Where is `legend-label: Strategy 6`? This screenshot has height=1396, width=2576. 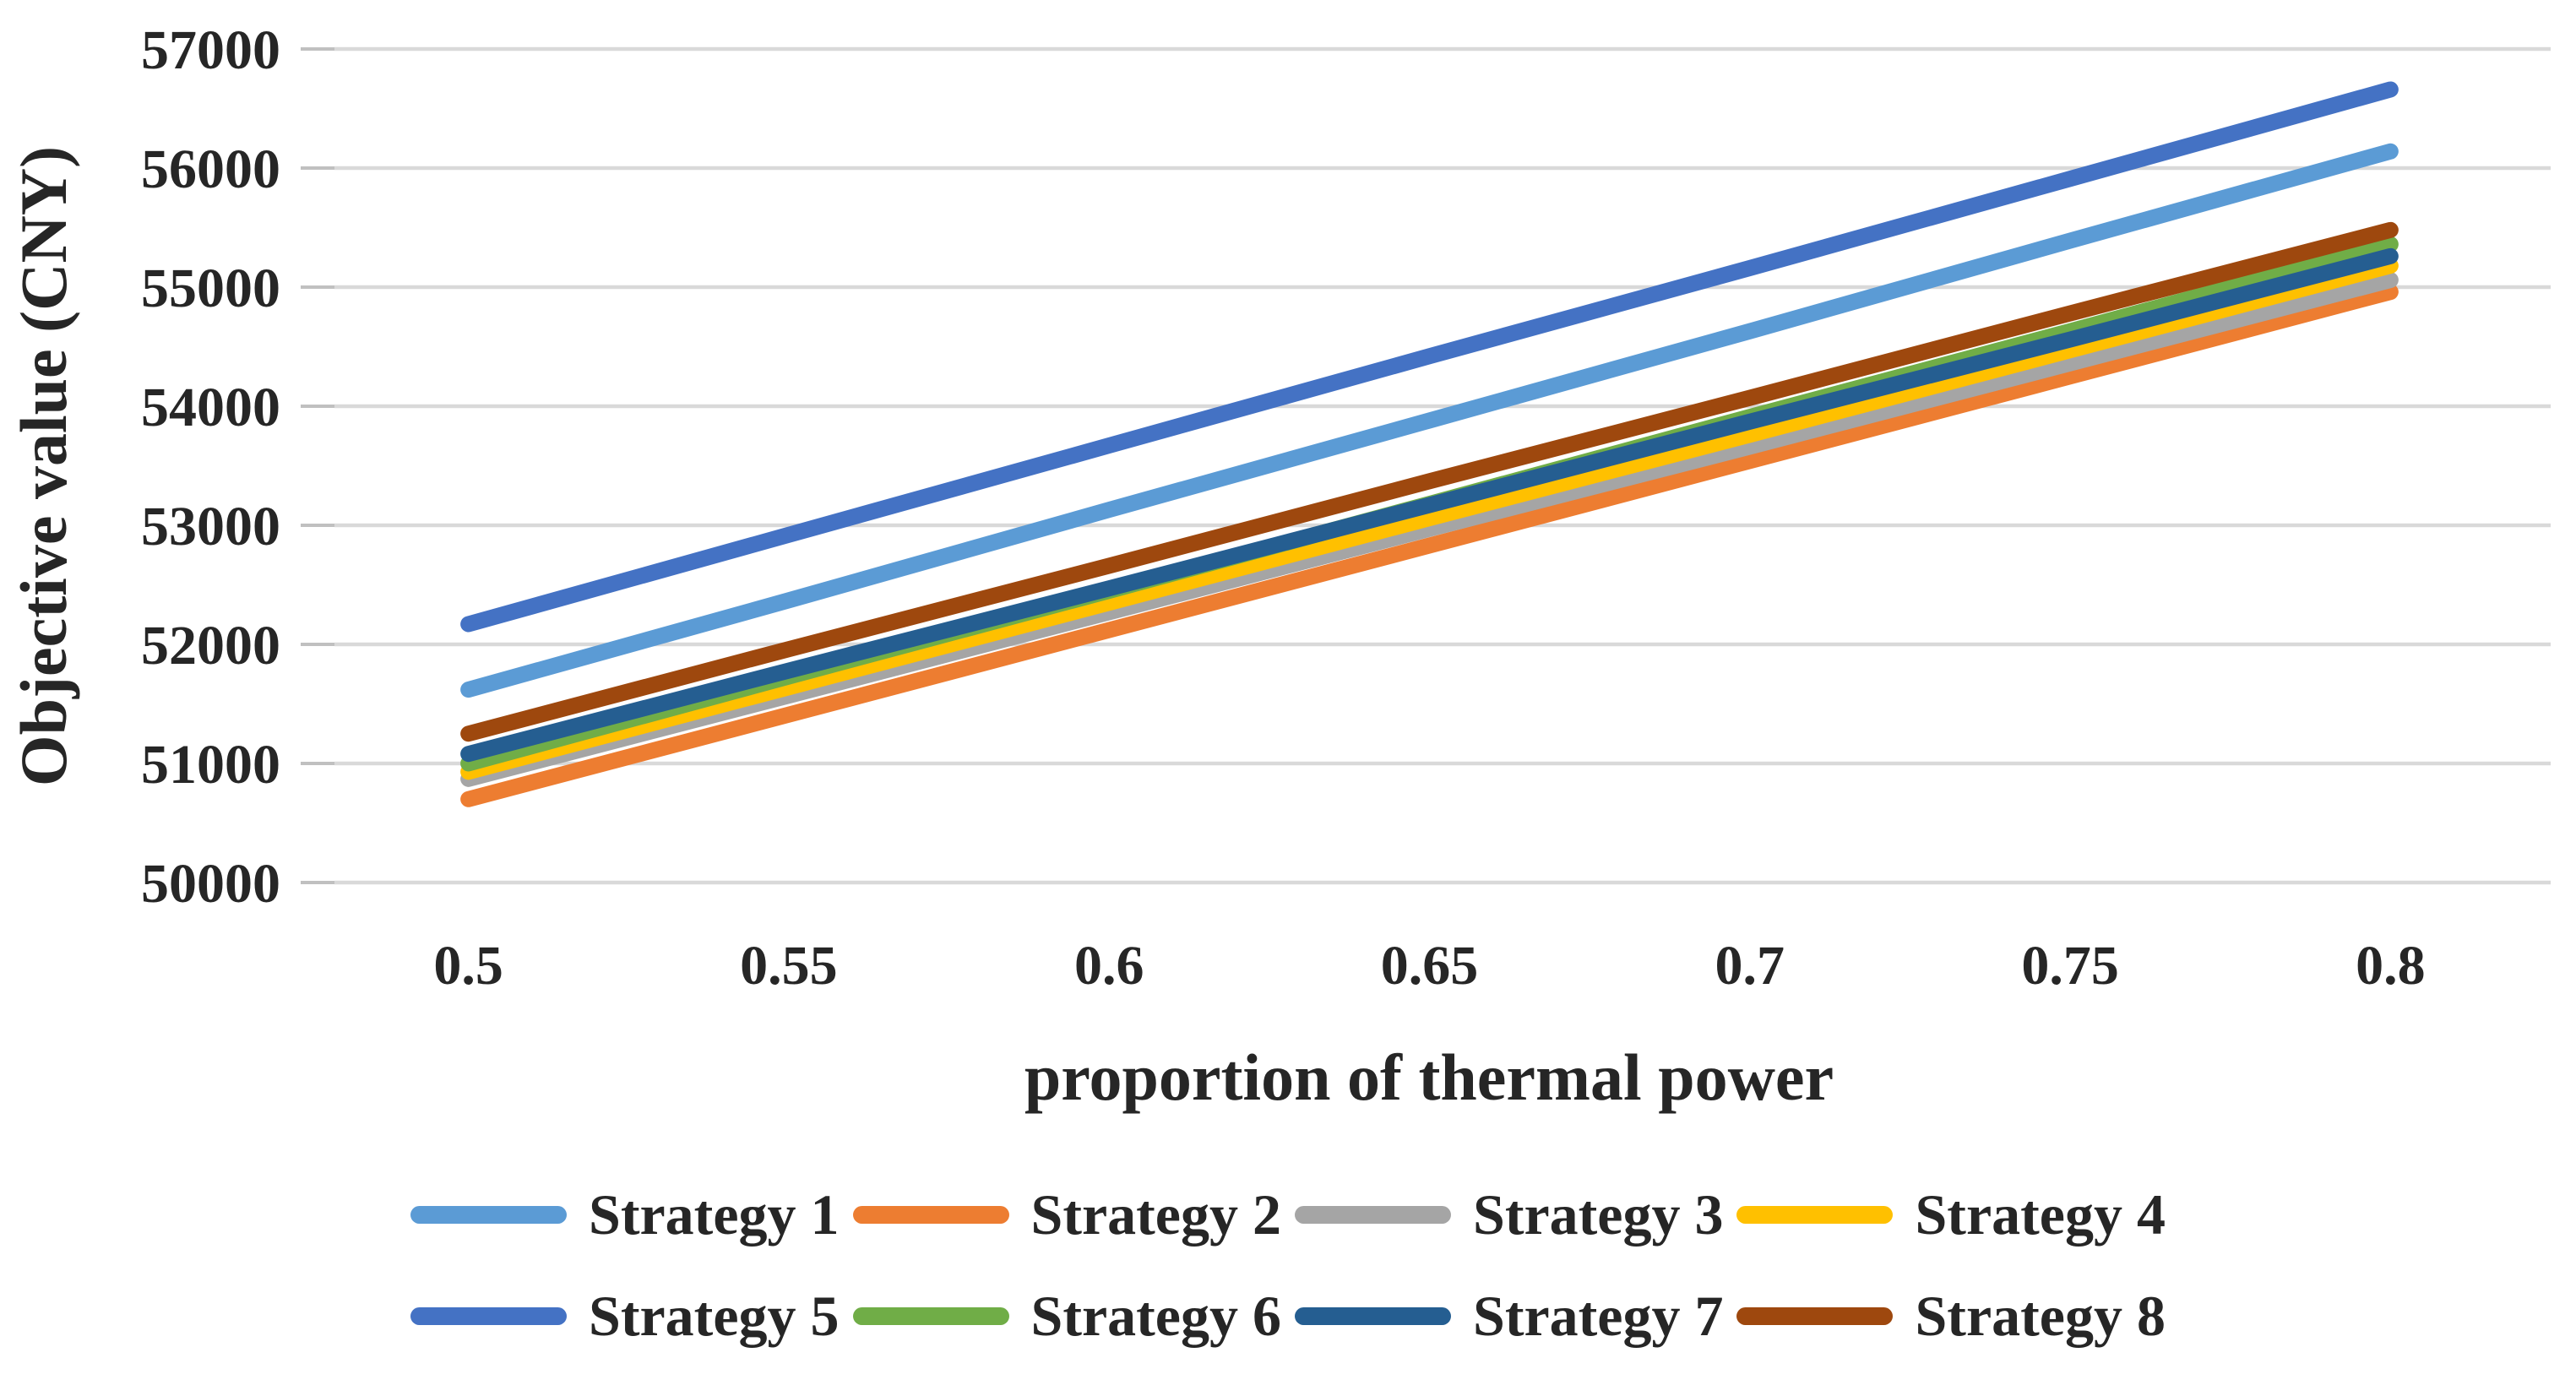 legend-label: Strategy 6 is located at coordinates (1155, 1315).